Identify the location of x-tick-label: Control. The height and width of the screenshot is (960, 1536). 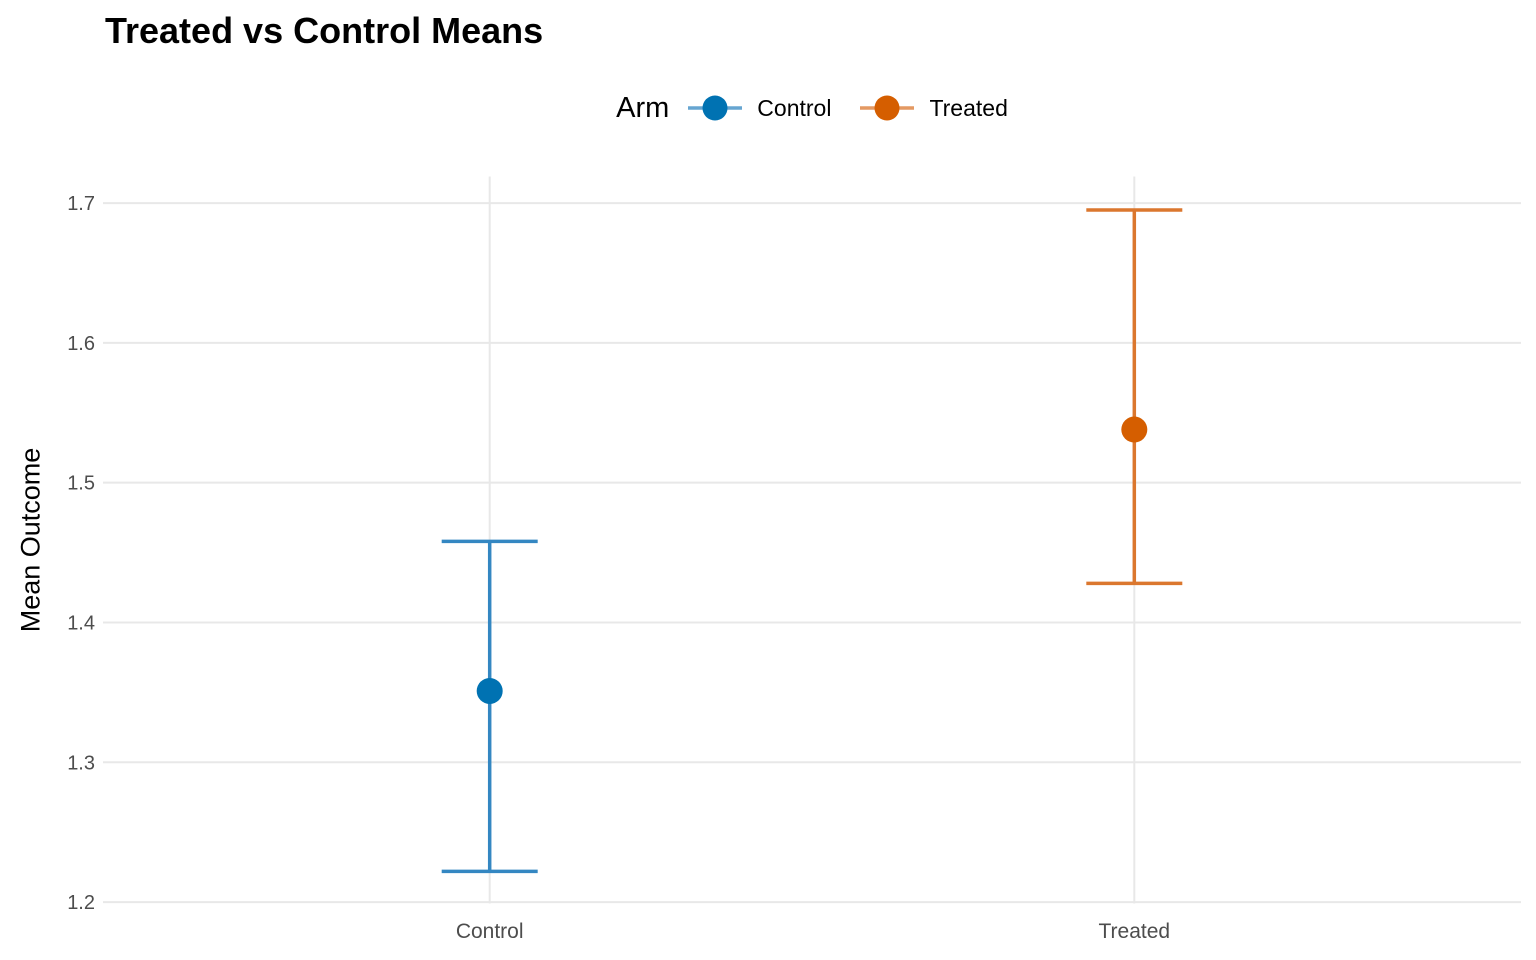
(490, 931).